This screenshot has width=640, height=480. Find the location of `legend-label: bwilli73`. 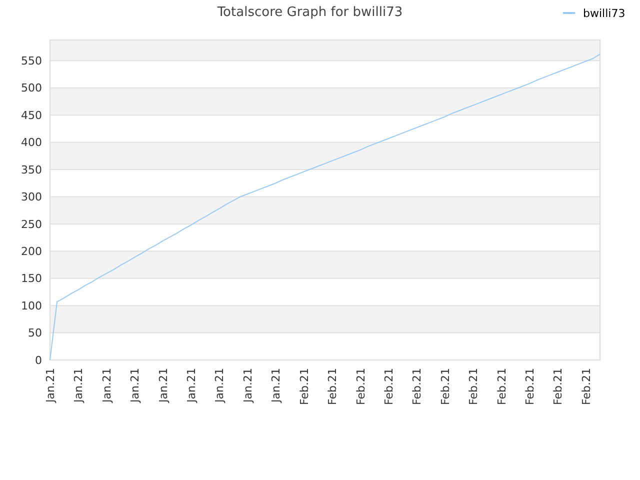

legend-label: bwilli73 is located at coordinates (604, 13).